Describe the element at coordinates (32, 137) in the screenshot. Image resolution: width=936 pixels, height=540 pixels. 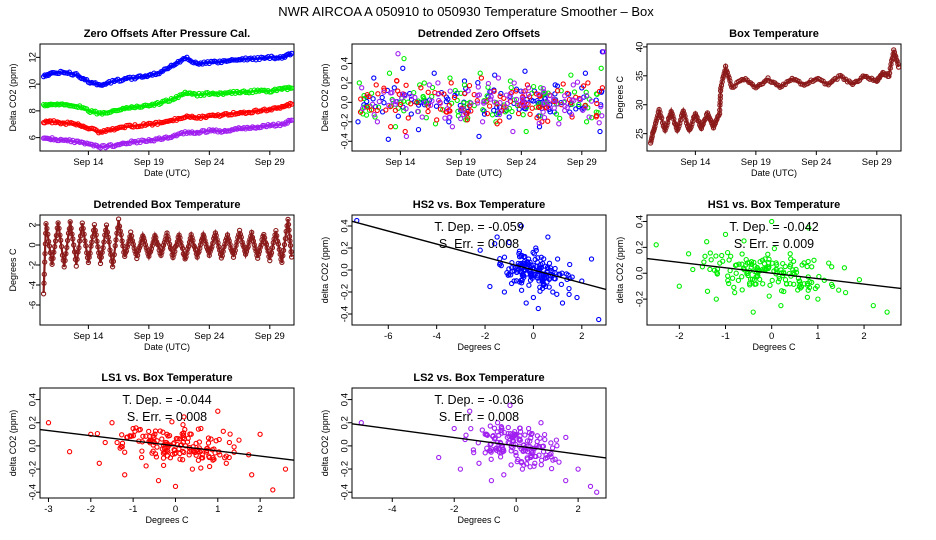
I see `y-tick-label: 6` at that location.